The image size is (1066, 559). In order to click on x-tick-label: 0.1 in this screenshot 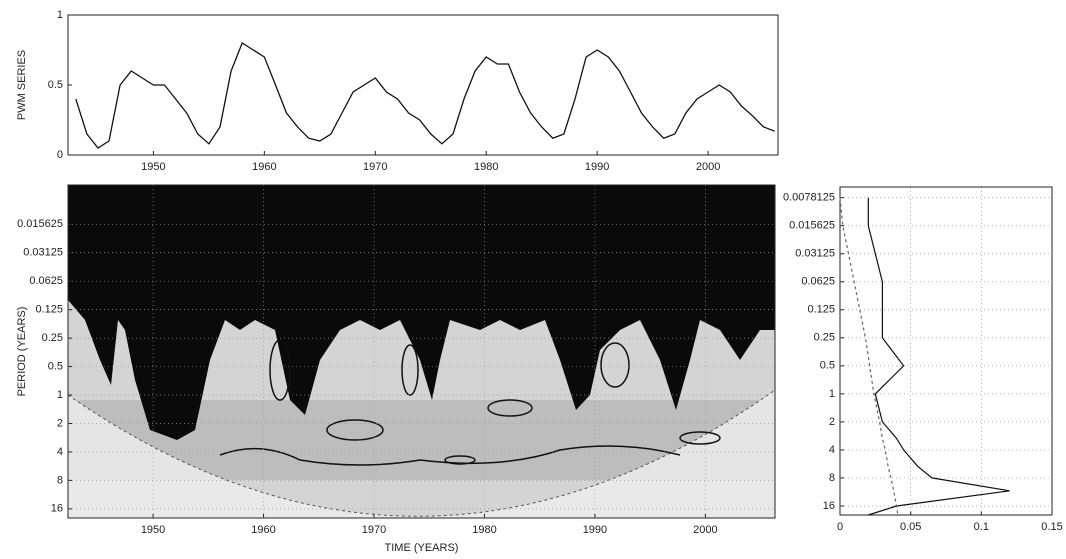, I will do `click(981, 527)`.